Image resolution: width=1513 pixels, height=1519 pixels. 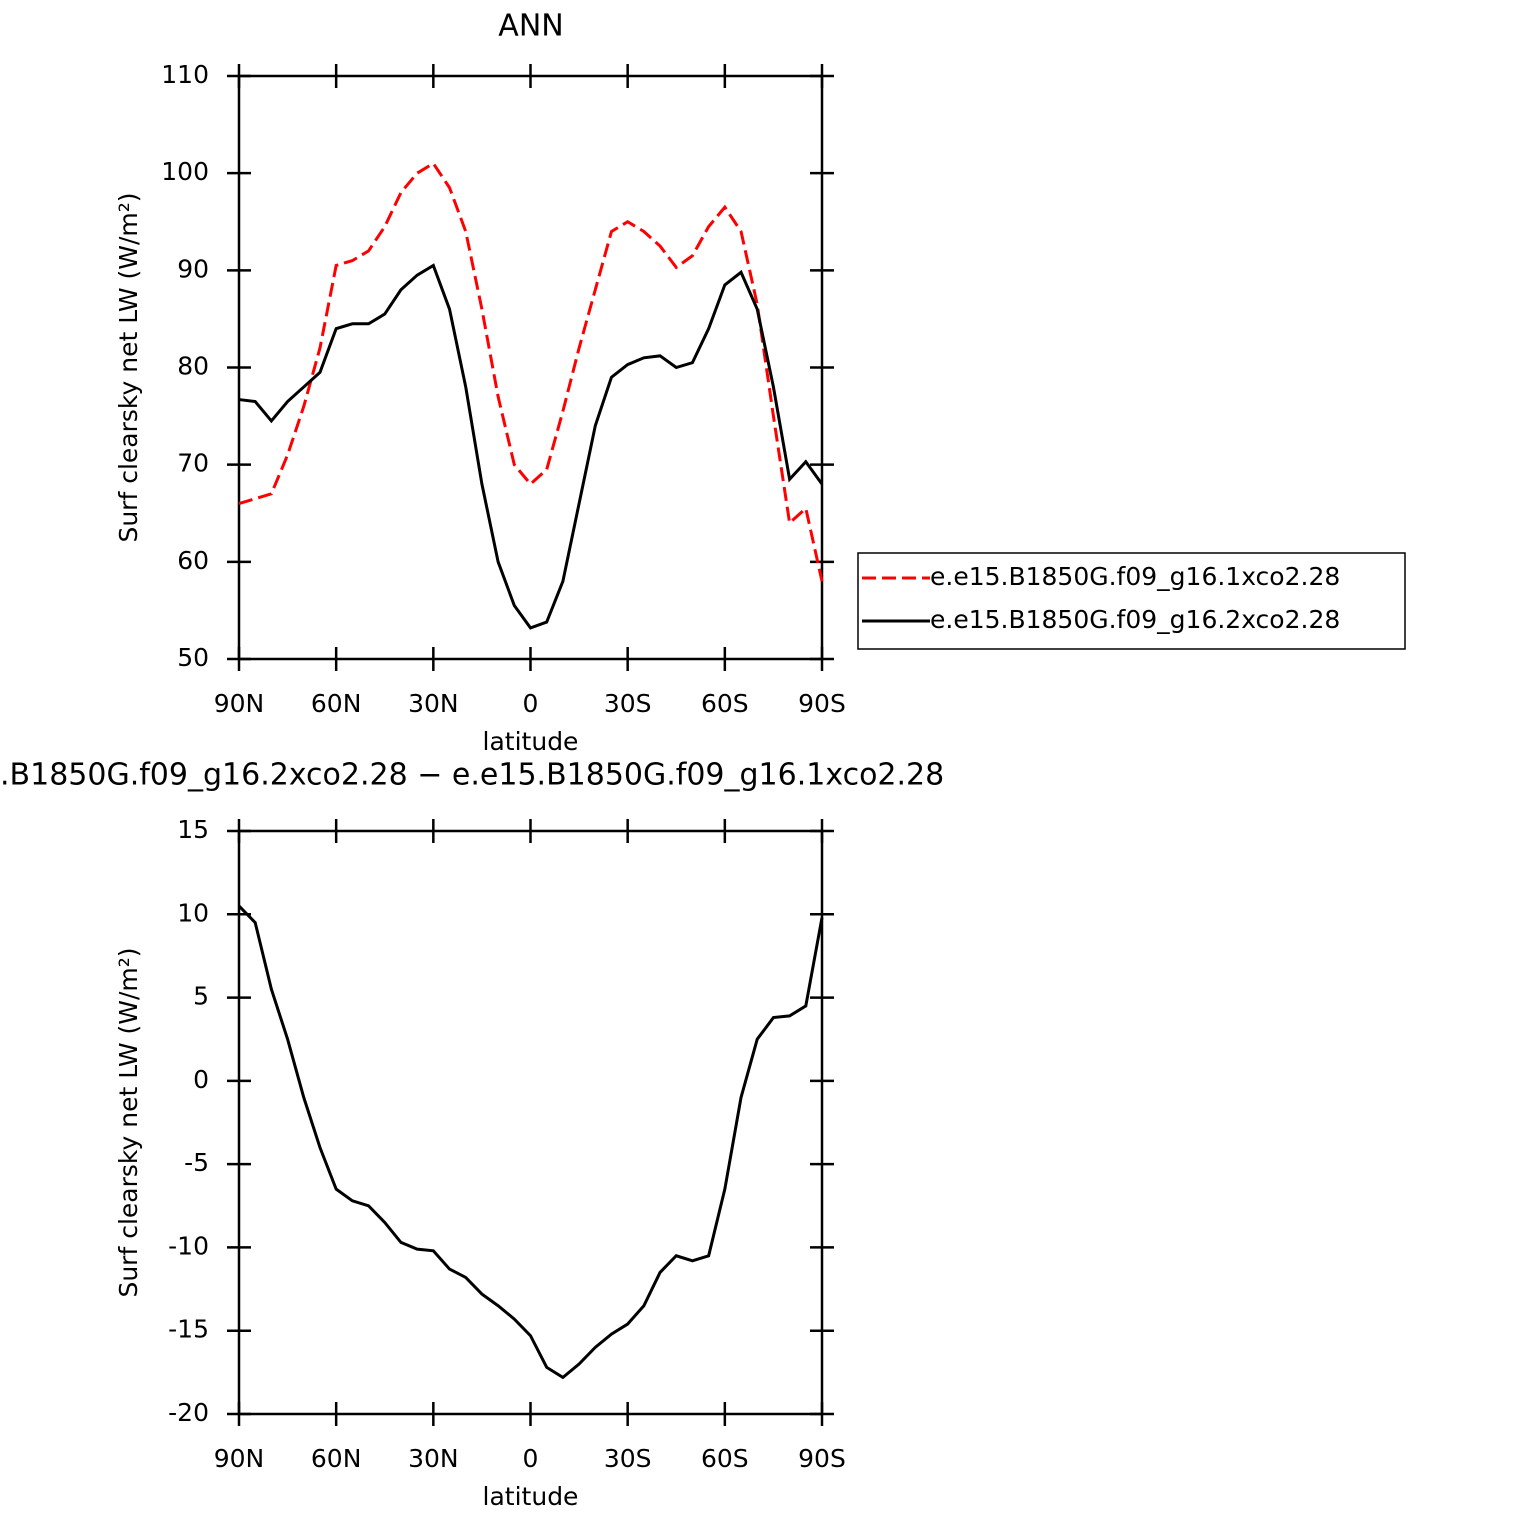 What do you see at coordinates (201, 996) in the screenshot?
I see `y-tick-label: 5` at bounding box center [201, 996].